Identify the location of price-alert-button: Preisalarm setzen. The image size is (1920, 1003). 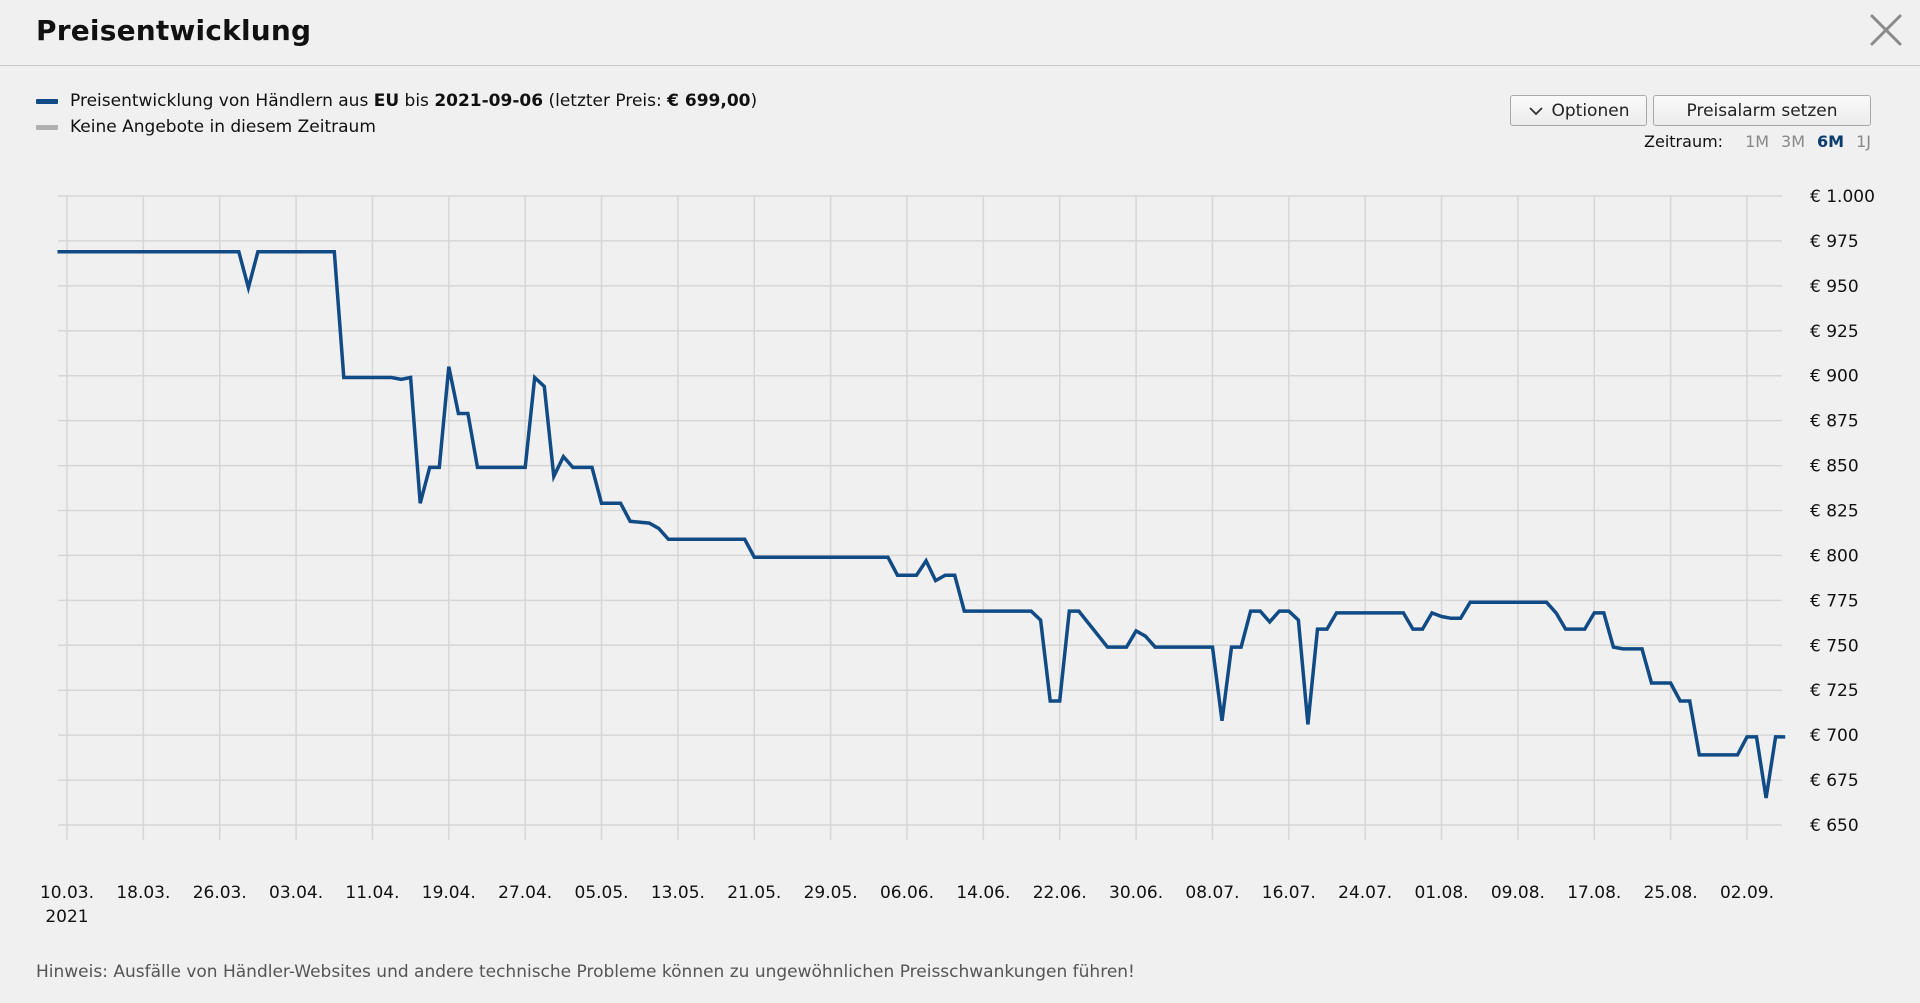
(1762, 110).